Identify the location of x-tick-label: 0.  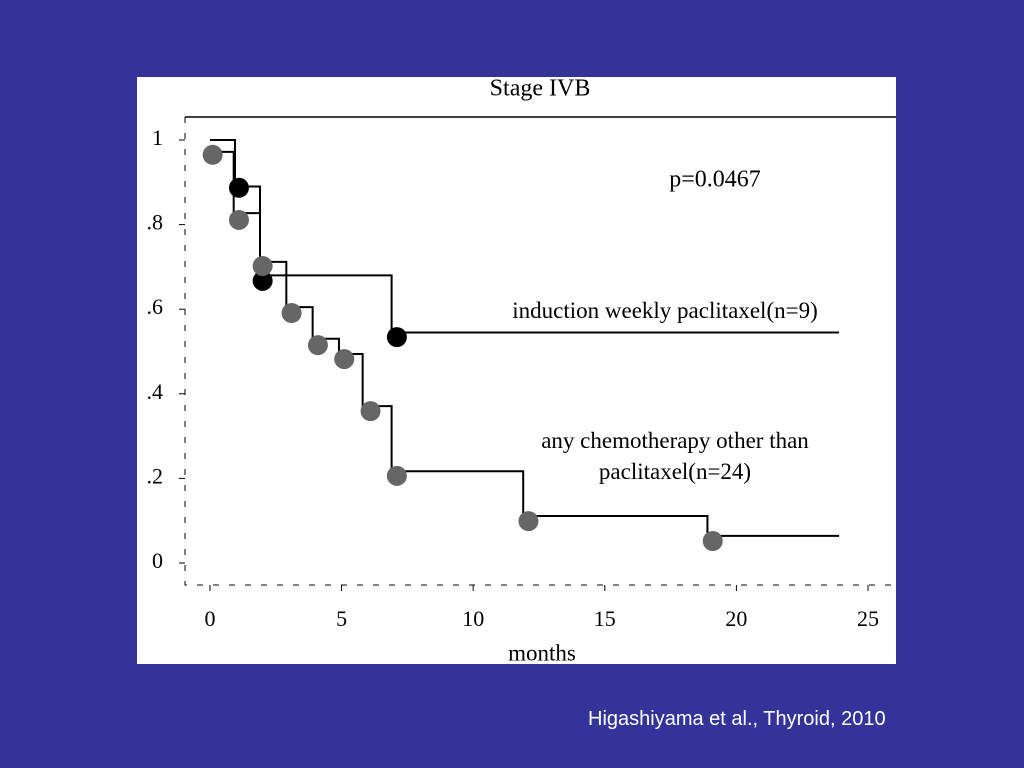
(210, 618).